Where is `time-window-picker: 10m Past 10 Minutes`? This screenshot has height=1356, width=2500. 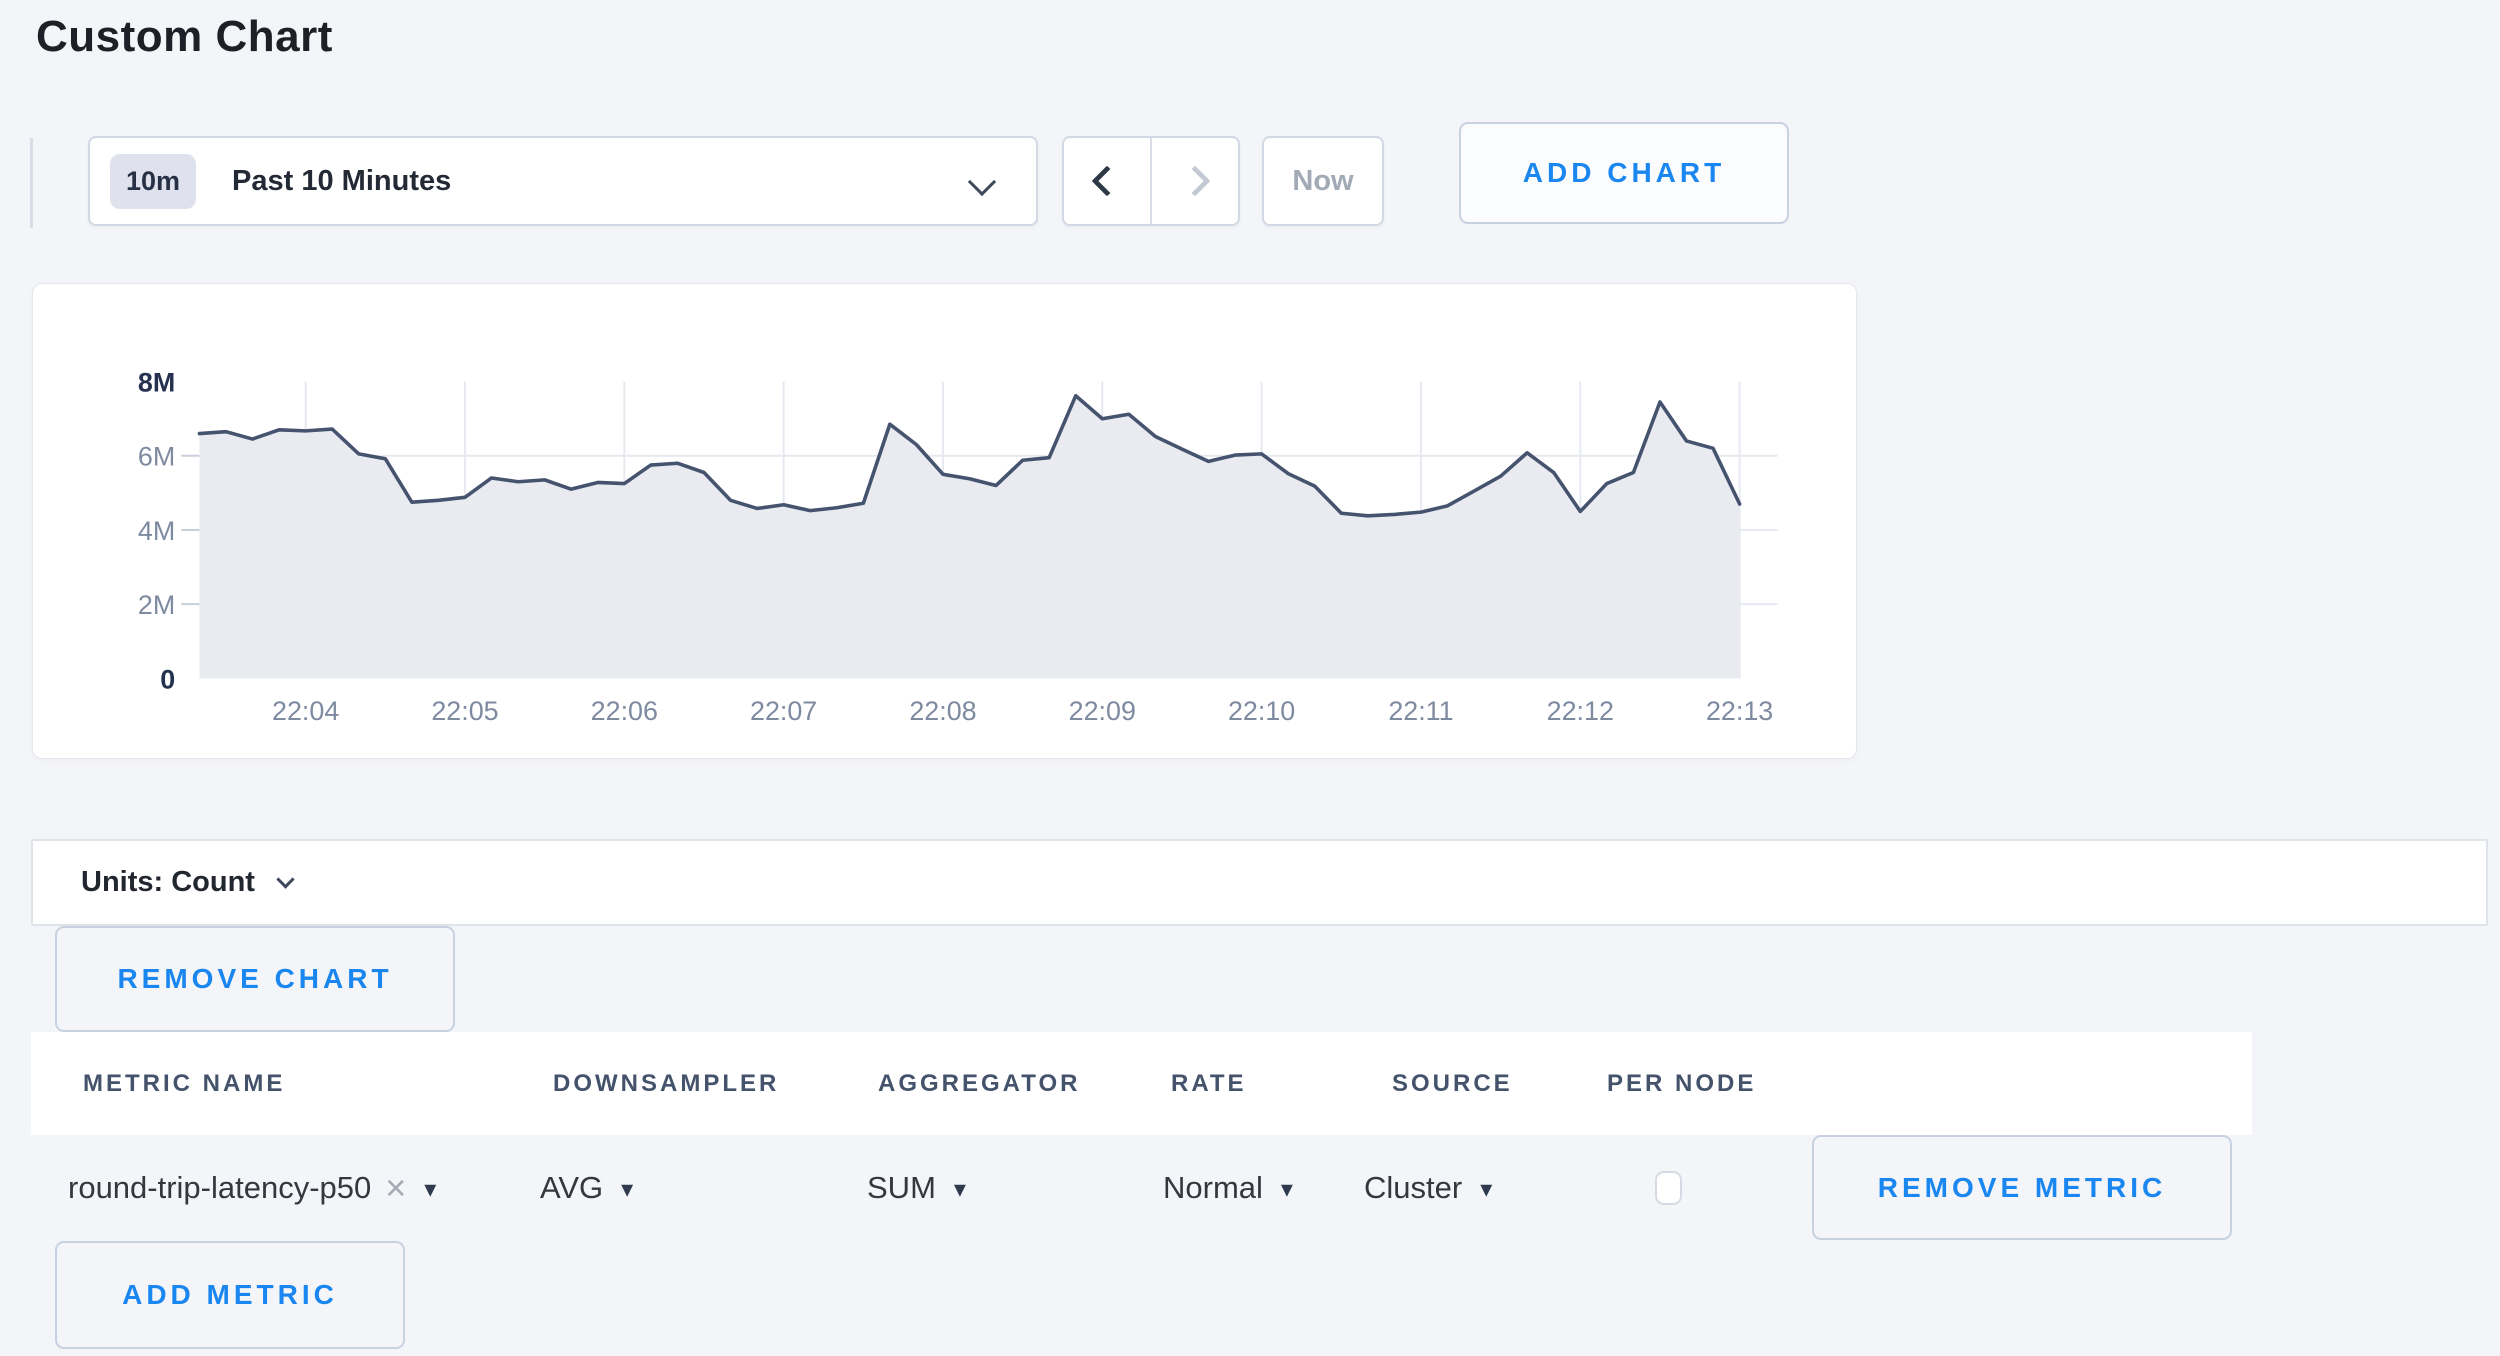
time-window-picker: 10m Past 10 Minutes is located at coordinates (563, 181).